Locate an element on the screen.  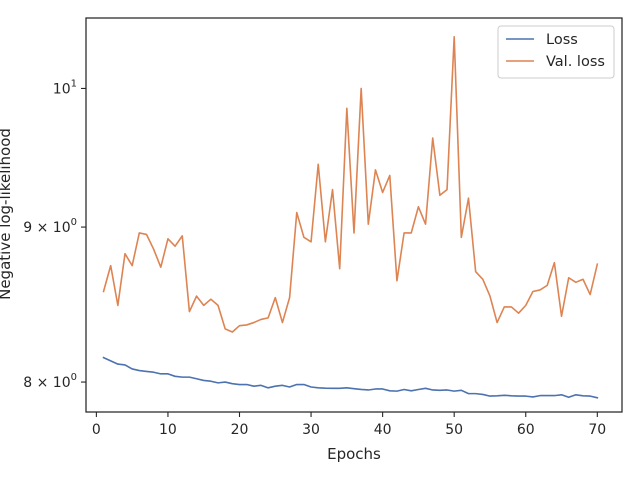
legend-label: Val. loss is located at coordinates (575, 62).